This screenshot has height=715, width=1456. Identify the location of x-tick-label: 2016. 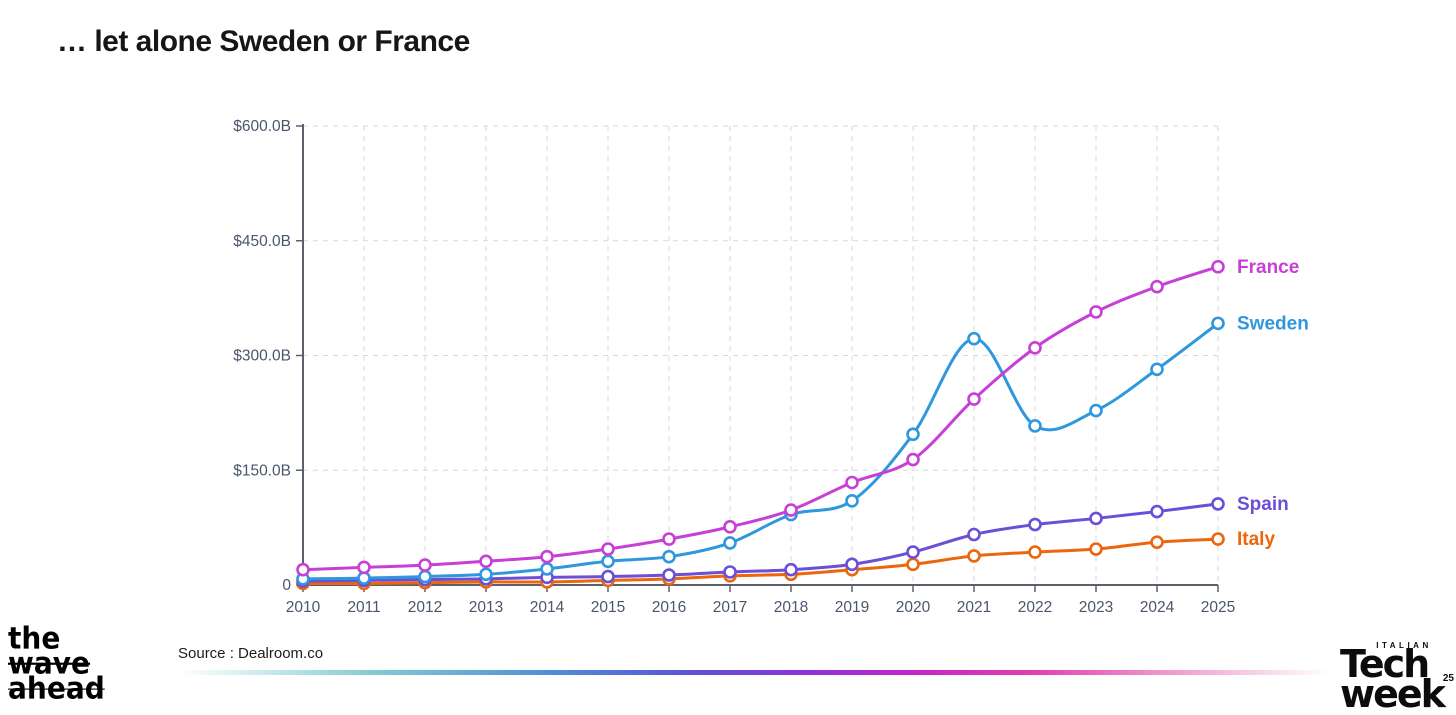
(669, 607).